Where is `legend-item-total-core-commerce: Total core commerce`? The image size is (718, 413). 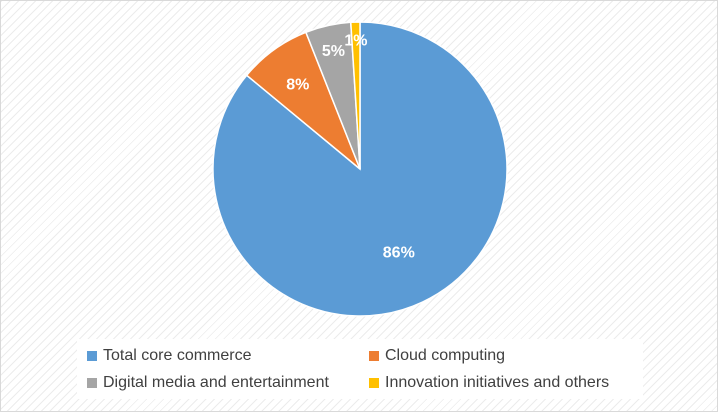 legend-item-total-core-commerce: Total core commerce is located at coordinates (169, 356).